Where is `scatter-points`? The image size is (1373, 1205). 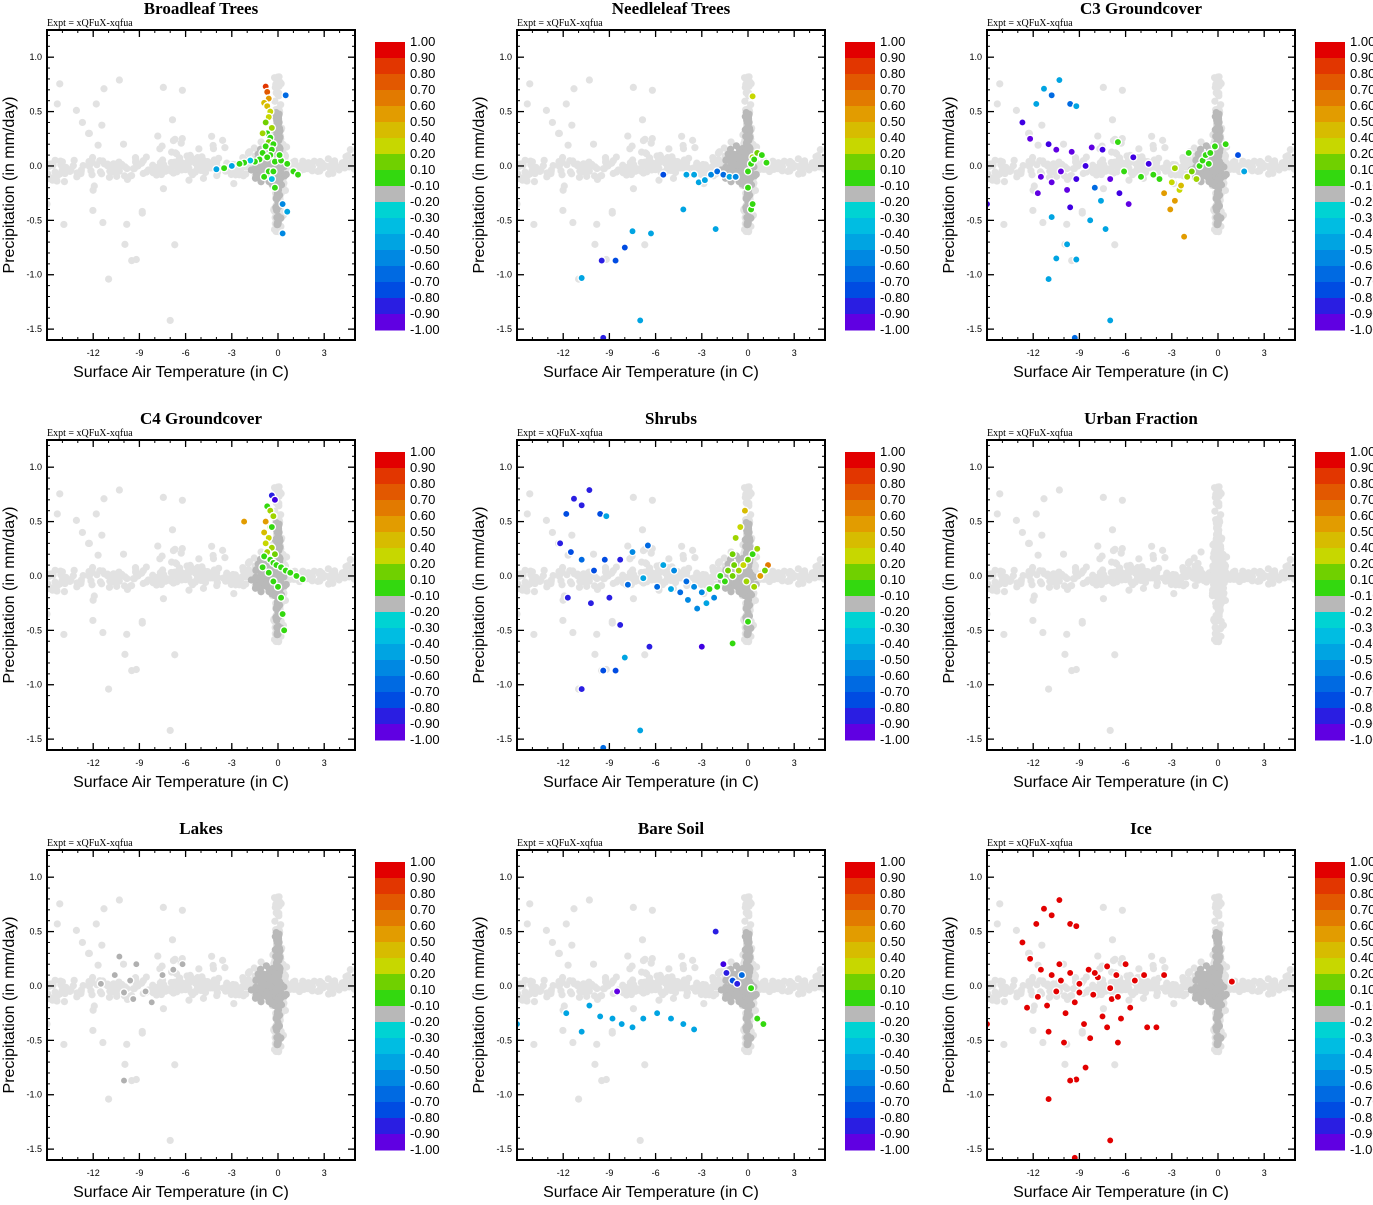
scatter-points is located at coordinates (670, 207).